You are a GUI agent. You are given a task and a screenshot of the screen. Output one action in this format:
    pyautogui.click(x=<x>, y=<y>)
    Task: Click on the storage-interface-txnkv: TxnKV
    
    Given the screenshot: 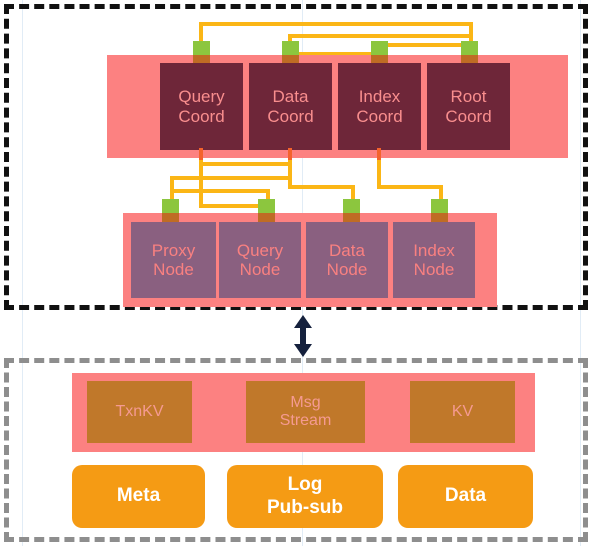 What is the action you would take?
    pyautogui.click(x=139, y=412)
    